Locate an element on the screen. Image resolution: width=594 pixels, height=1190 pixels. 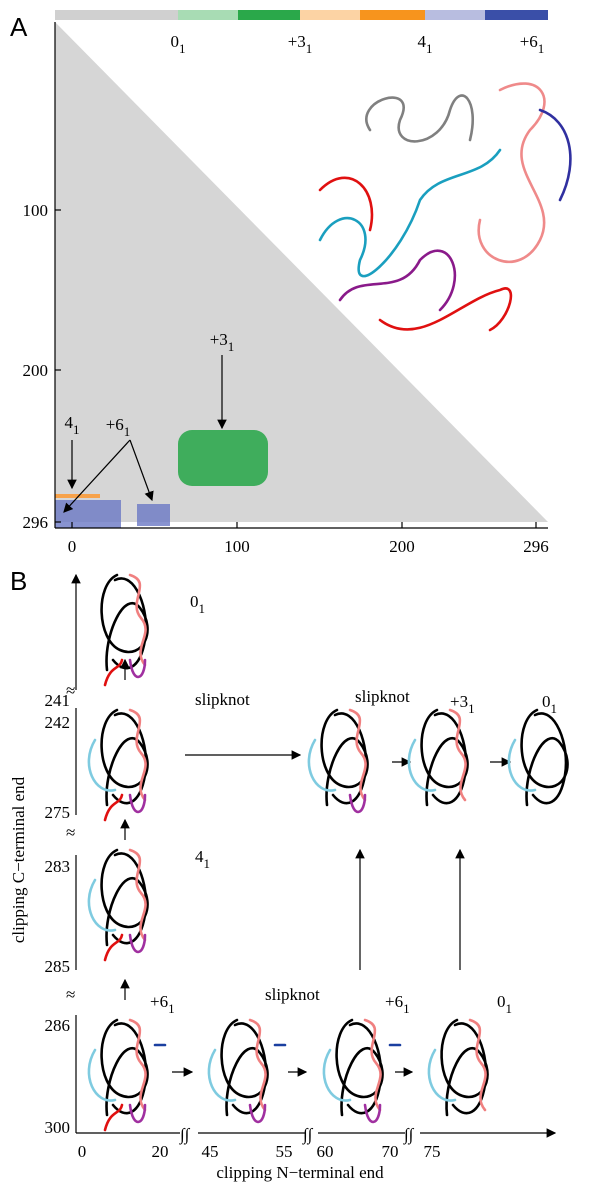
panel-label: A is located at coordinates (19, 27).